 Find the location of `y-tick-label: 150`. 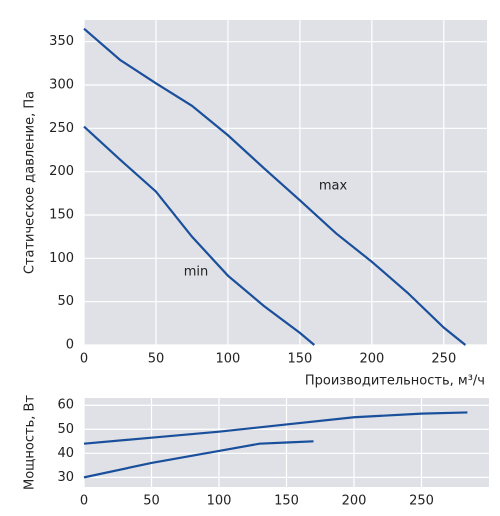

y-tick-label: 150 is located at coordinates (61, 215).